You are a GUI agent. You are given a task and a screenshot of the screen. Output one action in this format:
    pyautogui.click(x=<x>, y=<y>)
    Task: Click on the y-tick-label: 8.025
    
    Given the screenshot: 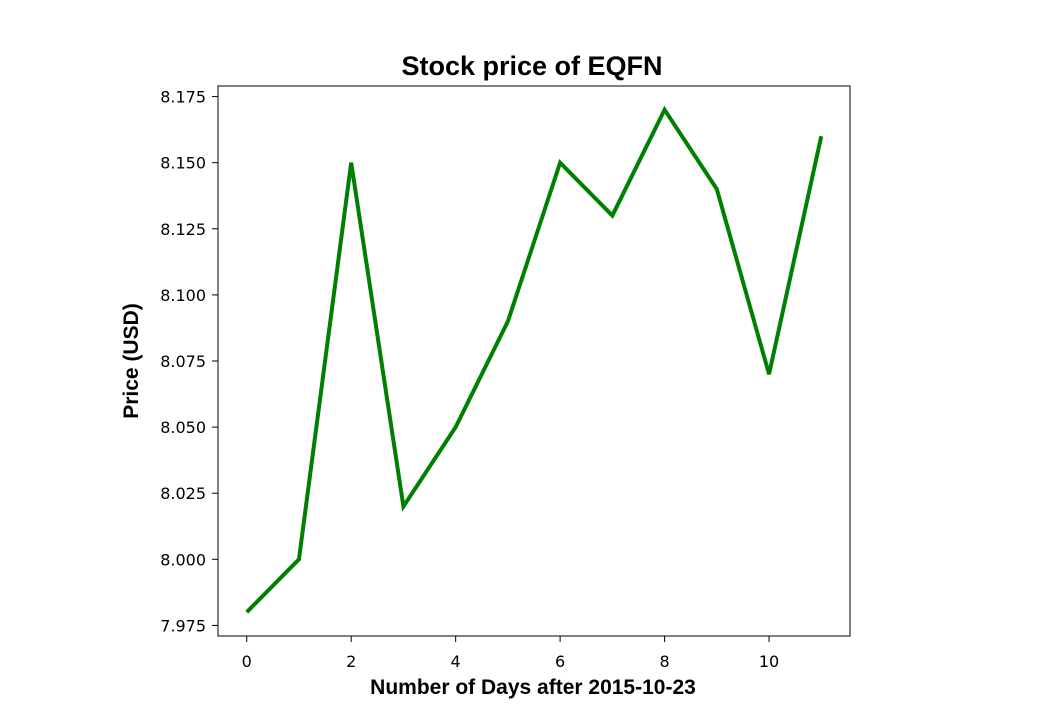 What is the action you would take?
    pyautogui.click(x=183, y=493)
    